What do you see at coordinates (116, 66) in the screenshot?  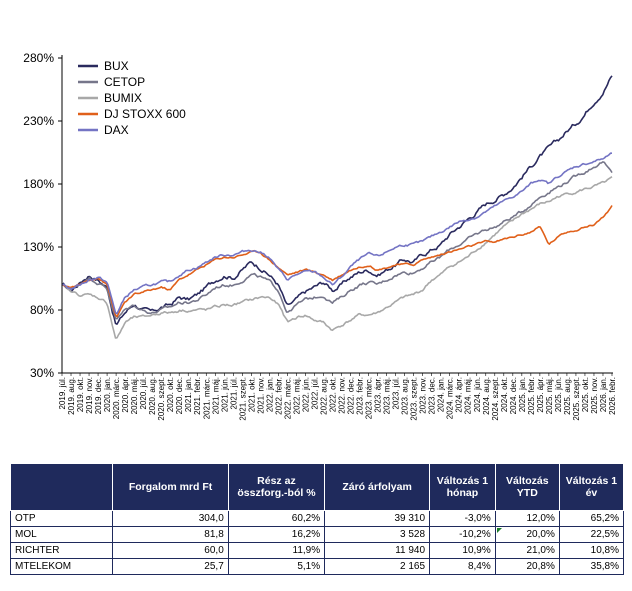 I see `legend-label: BUX` at bounding box center [116, 66].